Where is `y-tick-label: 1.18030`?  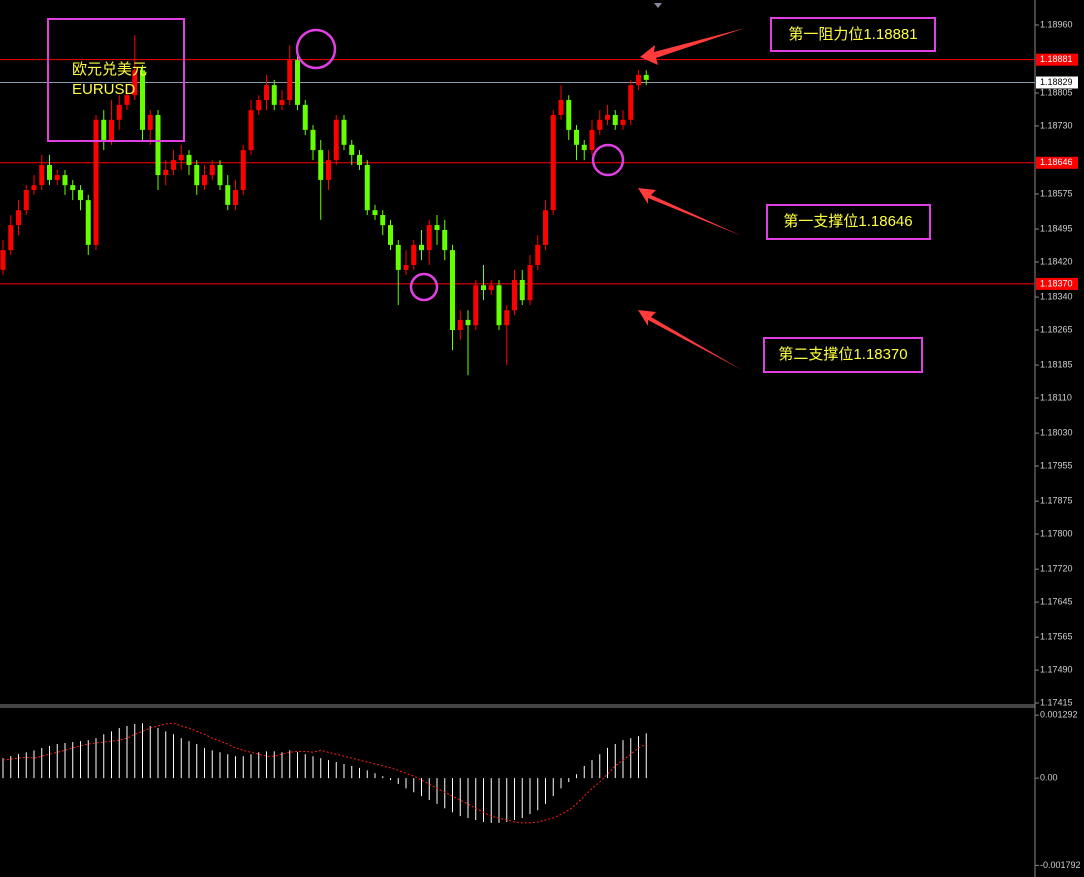 y-tick-label: 1.18030 is located at coordinates (1056, 432).